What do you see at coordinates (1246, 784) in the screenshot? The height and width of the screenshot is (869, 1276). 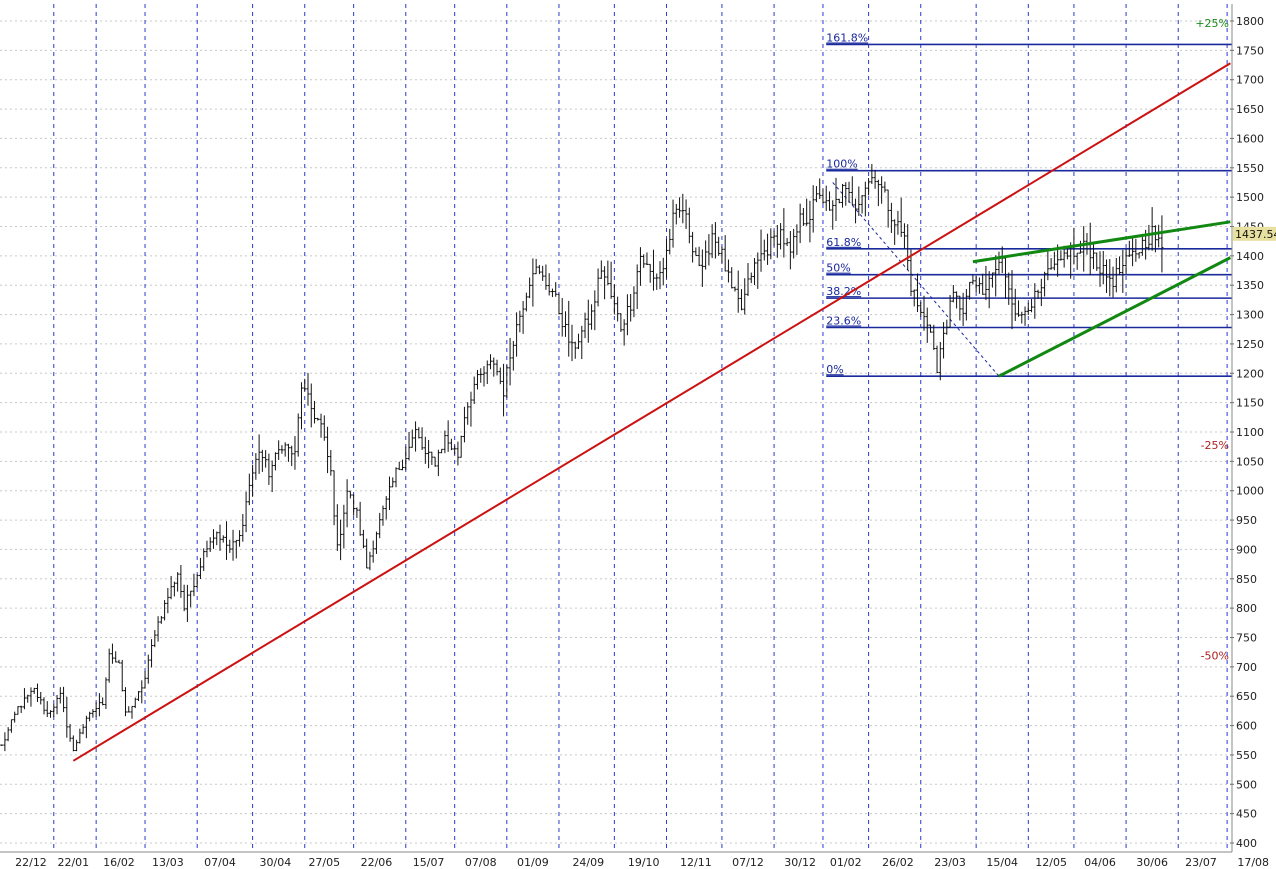 I see `y-tick-label: 500` at bounding box center [1246, 784].